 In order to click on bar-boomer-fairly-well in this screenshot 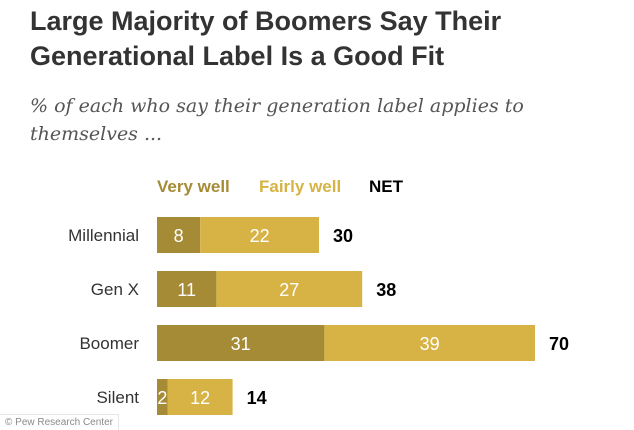, I will do `click(429, 343)`.